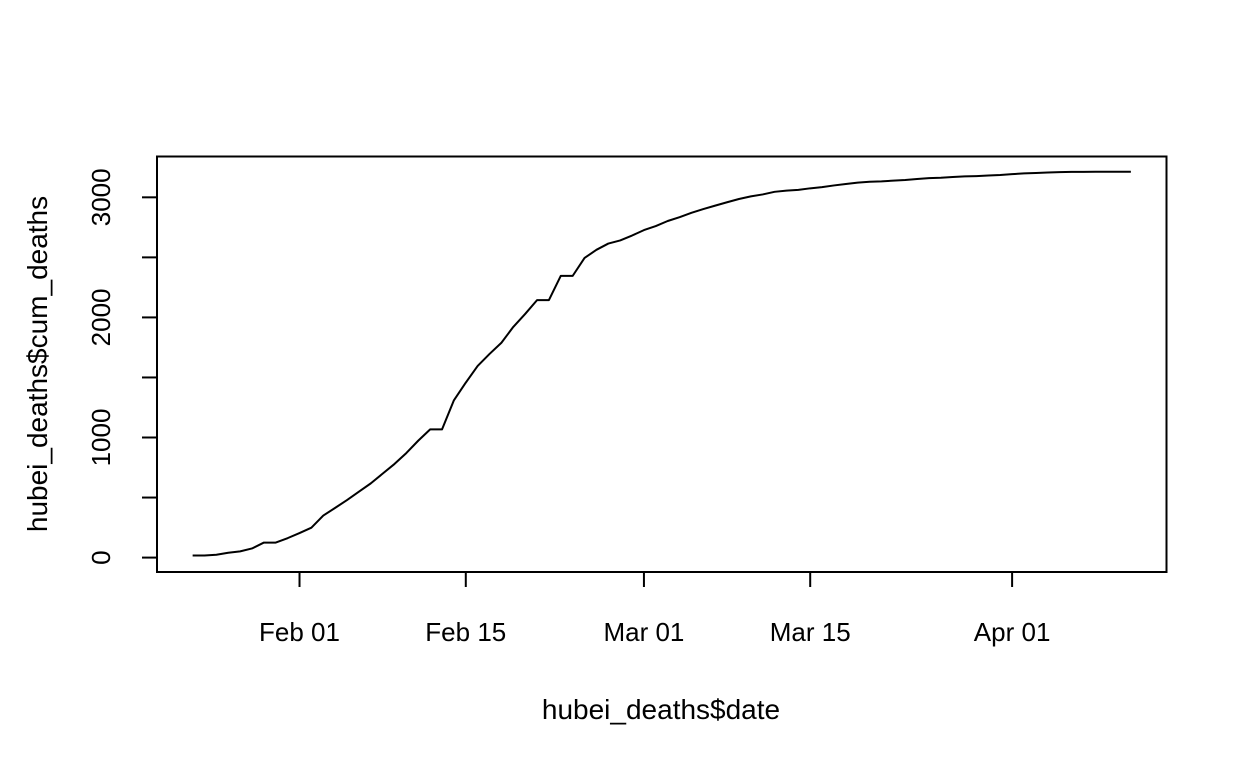 This screenshot has width=1248, height=768. What do you see at coordinates (101, 557) in the screenshot?
I see `y-tick-label: 0` at bounding box center [101, 557].